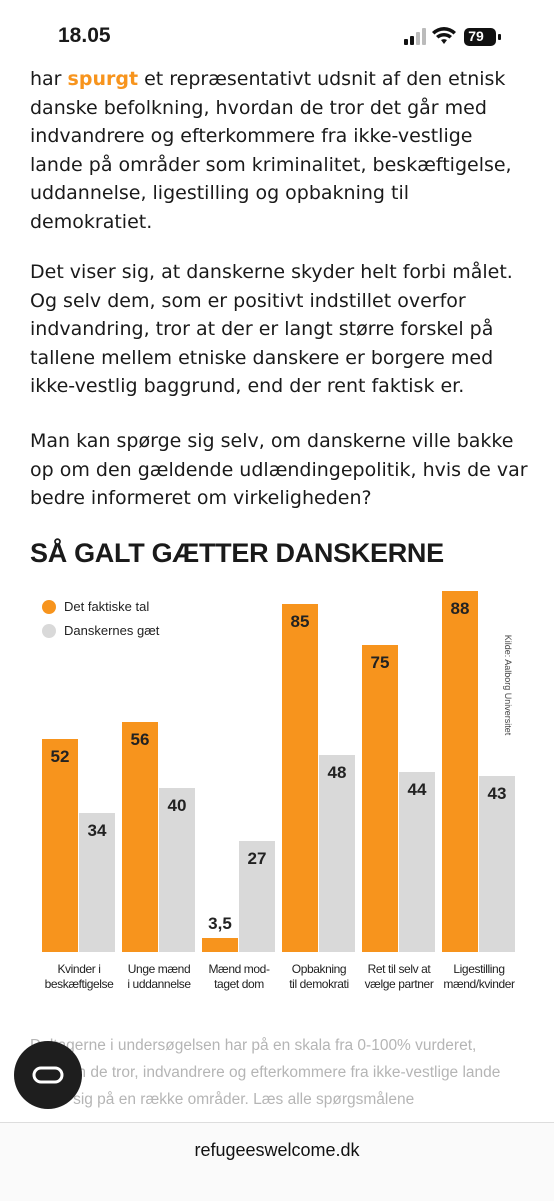 The height and width of the screenshot is (1201, 554). Describe the element at coordinates (399, 976) in the screenshot. I see `x-tick-label: Ret til selv at vælge partner` at that location.